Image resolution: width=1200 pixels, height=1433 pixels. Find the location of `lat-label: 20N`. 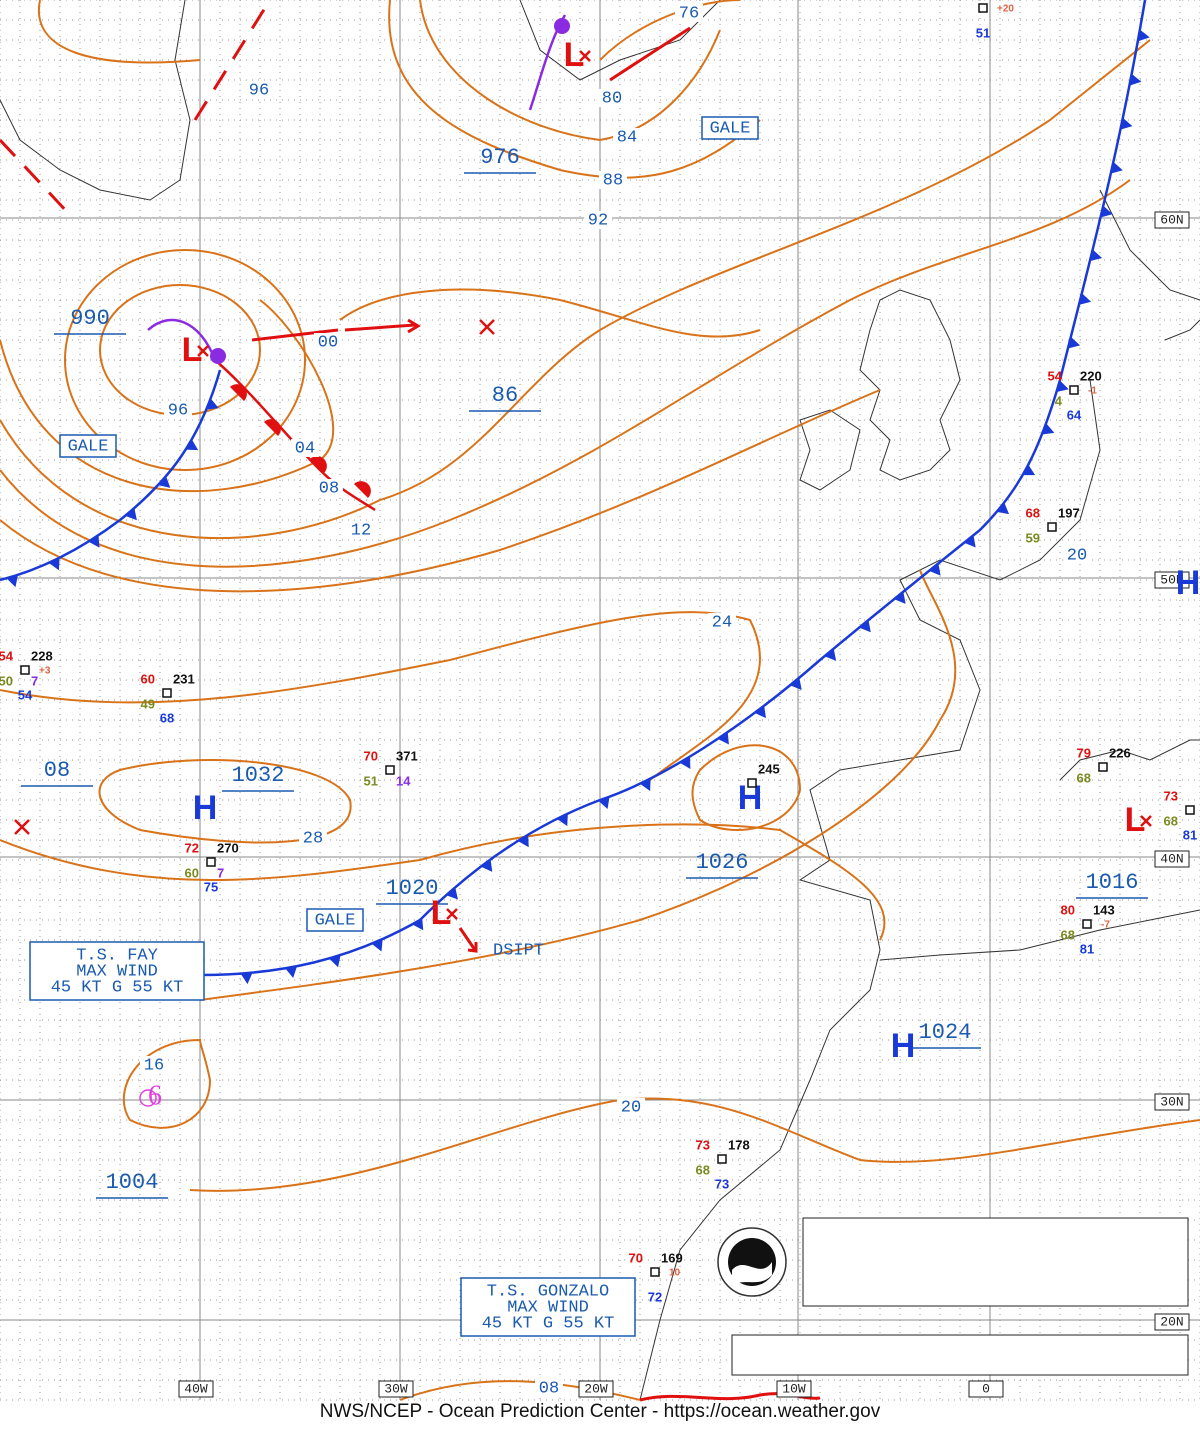

lat-label: 20N is located at coordinates (1171, 1321).